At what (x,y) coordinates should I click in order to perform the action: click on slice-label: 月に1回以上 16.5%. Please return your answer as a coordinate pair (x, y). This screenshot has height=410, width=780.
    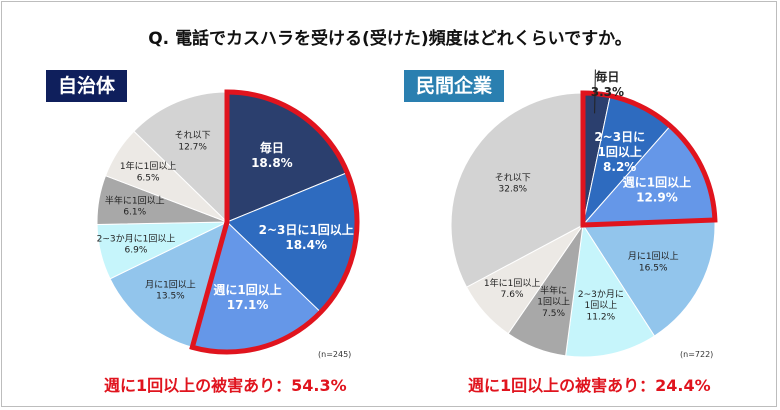
    Looking at the image, I should click on (653, 262).